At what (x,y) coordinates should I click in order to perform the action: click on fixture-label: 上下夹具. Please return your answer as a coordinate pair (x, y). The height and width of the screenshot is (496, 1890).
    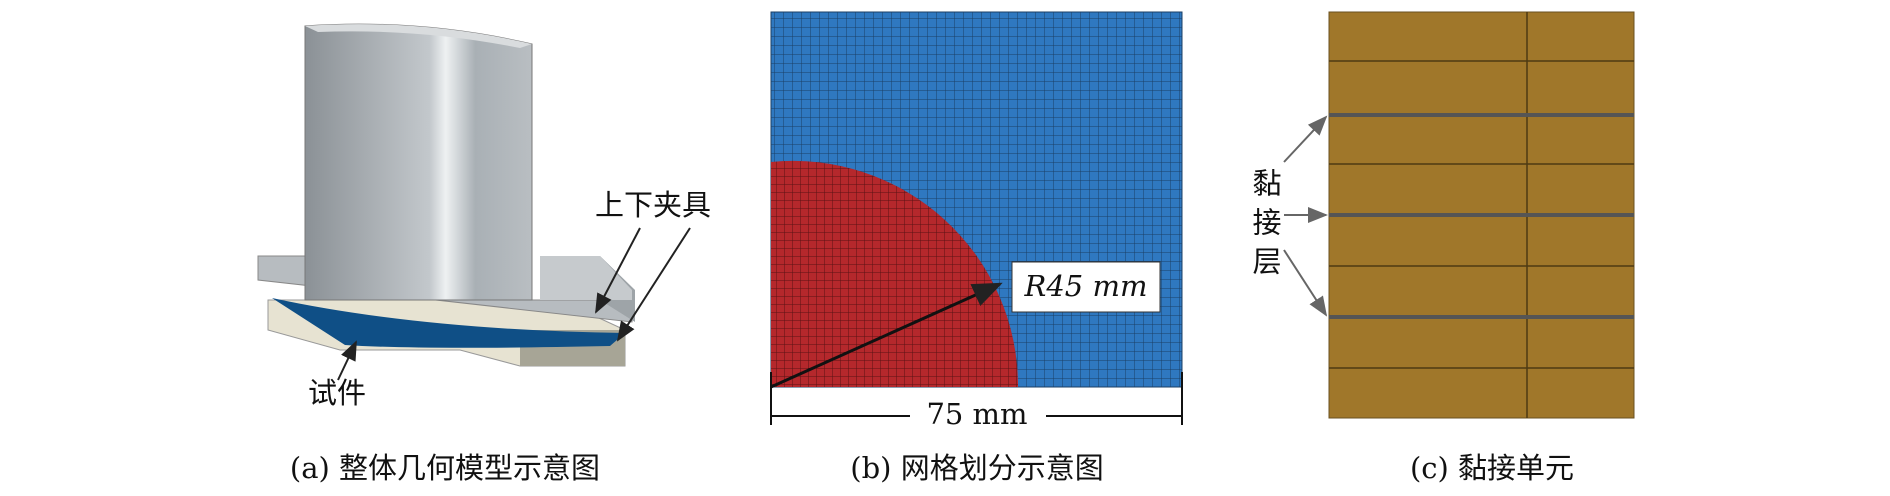
    Looking at the image, I should click on (653, 205).